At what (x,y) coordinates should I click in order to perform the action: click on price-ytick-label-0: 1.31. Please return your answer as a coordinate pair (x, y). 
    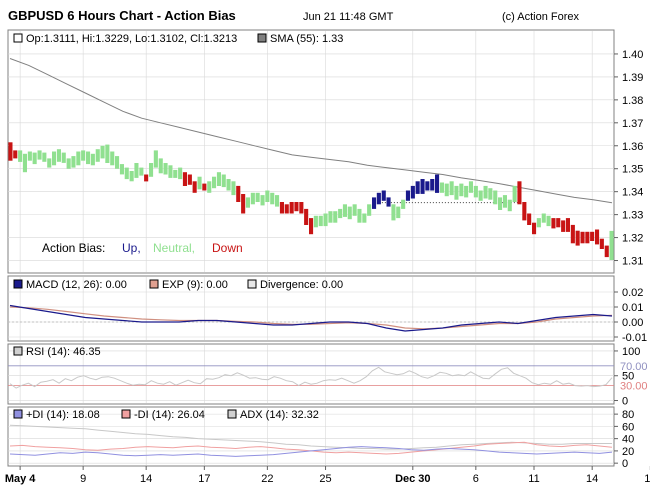
    Looking at the image, I should click on (632, 262).